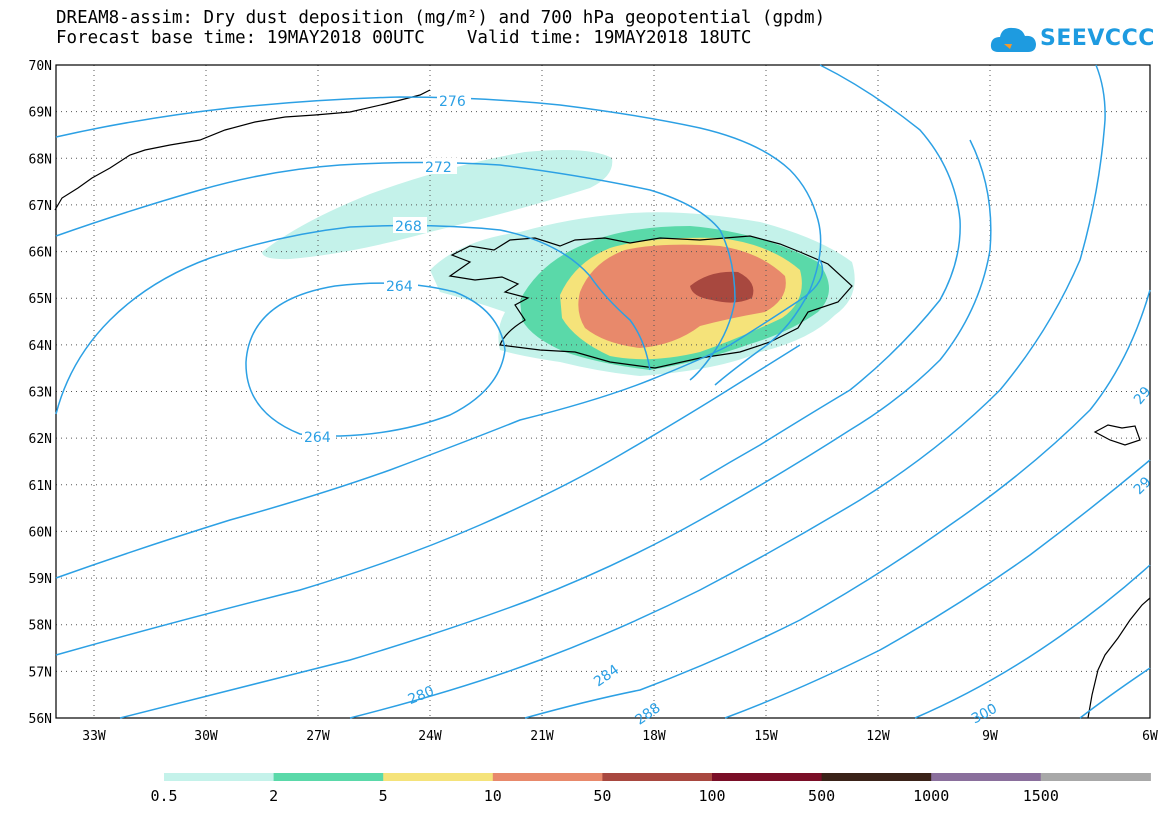  I want to click on scotland-hebrides-coastline, so click(1119, 658).